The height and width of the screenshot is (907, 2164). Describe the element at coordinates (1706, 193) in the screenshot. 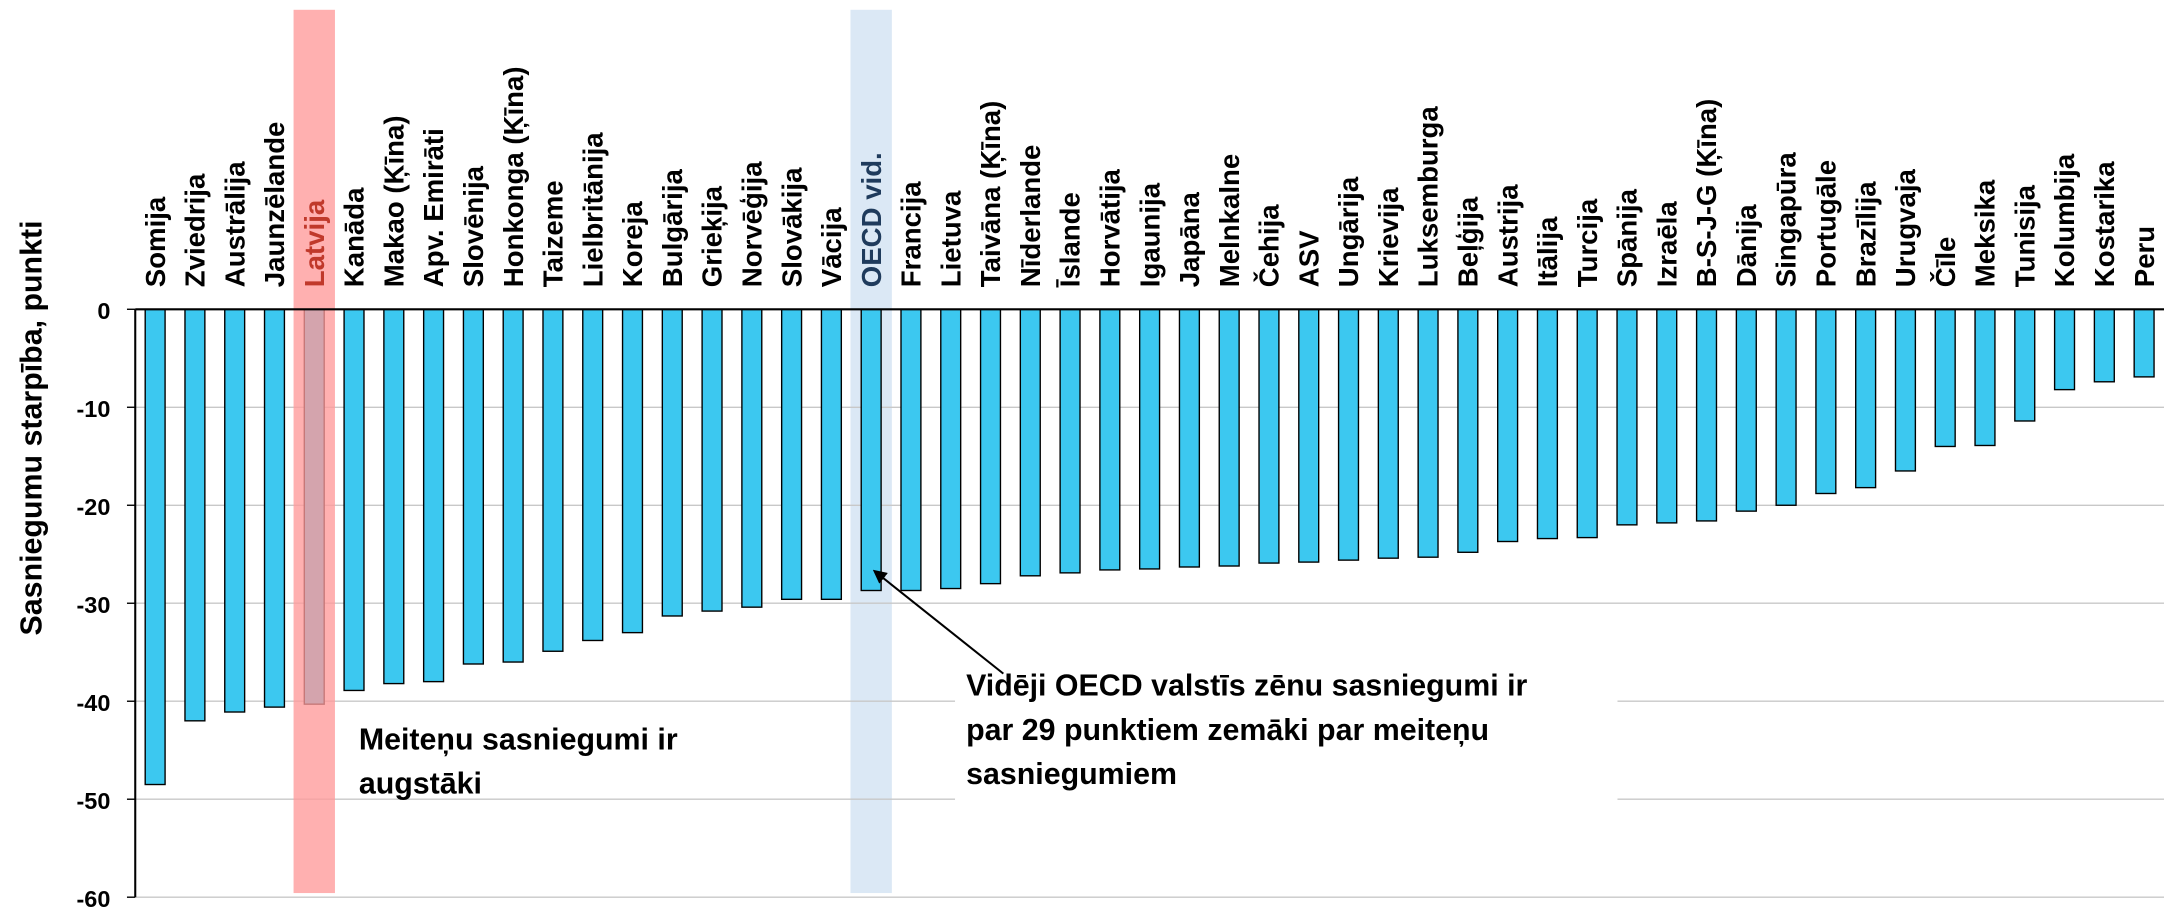

I see `x-tick-label: B-S-J-G (Ķīna)` at that location.